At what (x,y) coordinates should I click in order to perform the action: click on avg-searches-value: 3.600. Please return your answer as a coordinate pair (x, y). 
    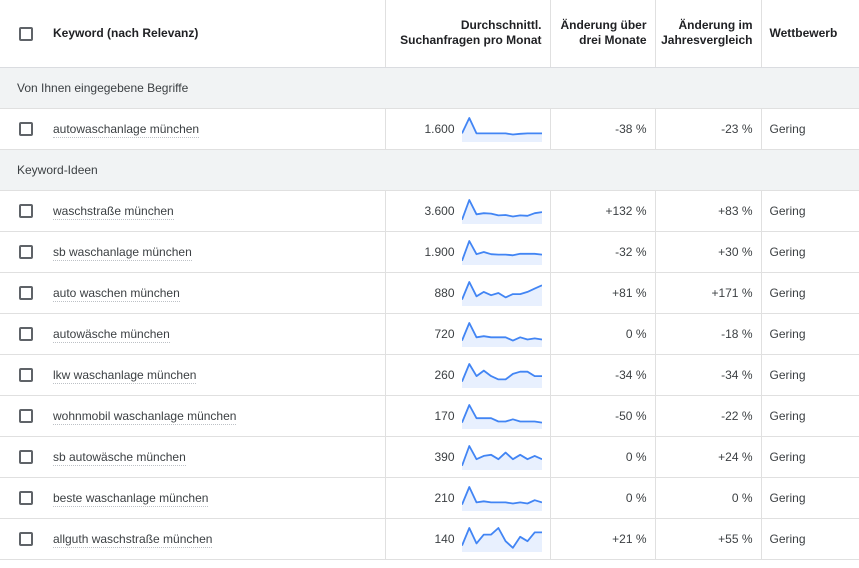
    Looking at the image, I should click on (439, 210).